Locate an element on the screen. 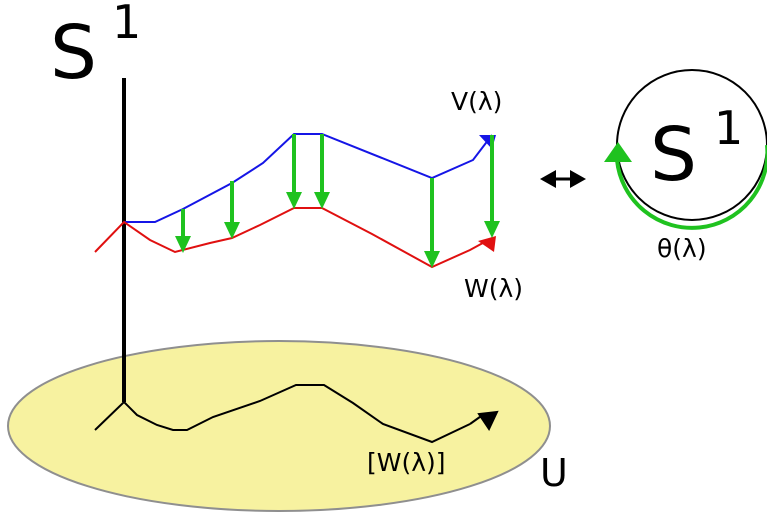 The width and height of the screenshot is (767, 516). theta-arc is located at coordinates (691, 187).